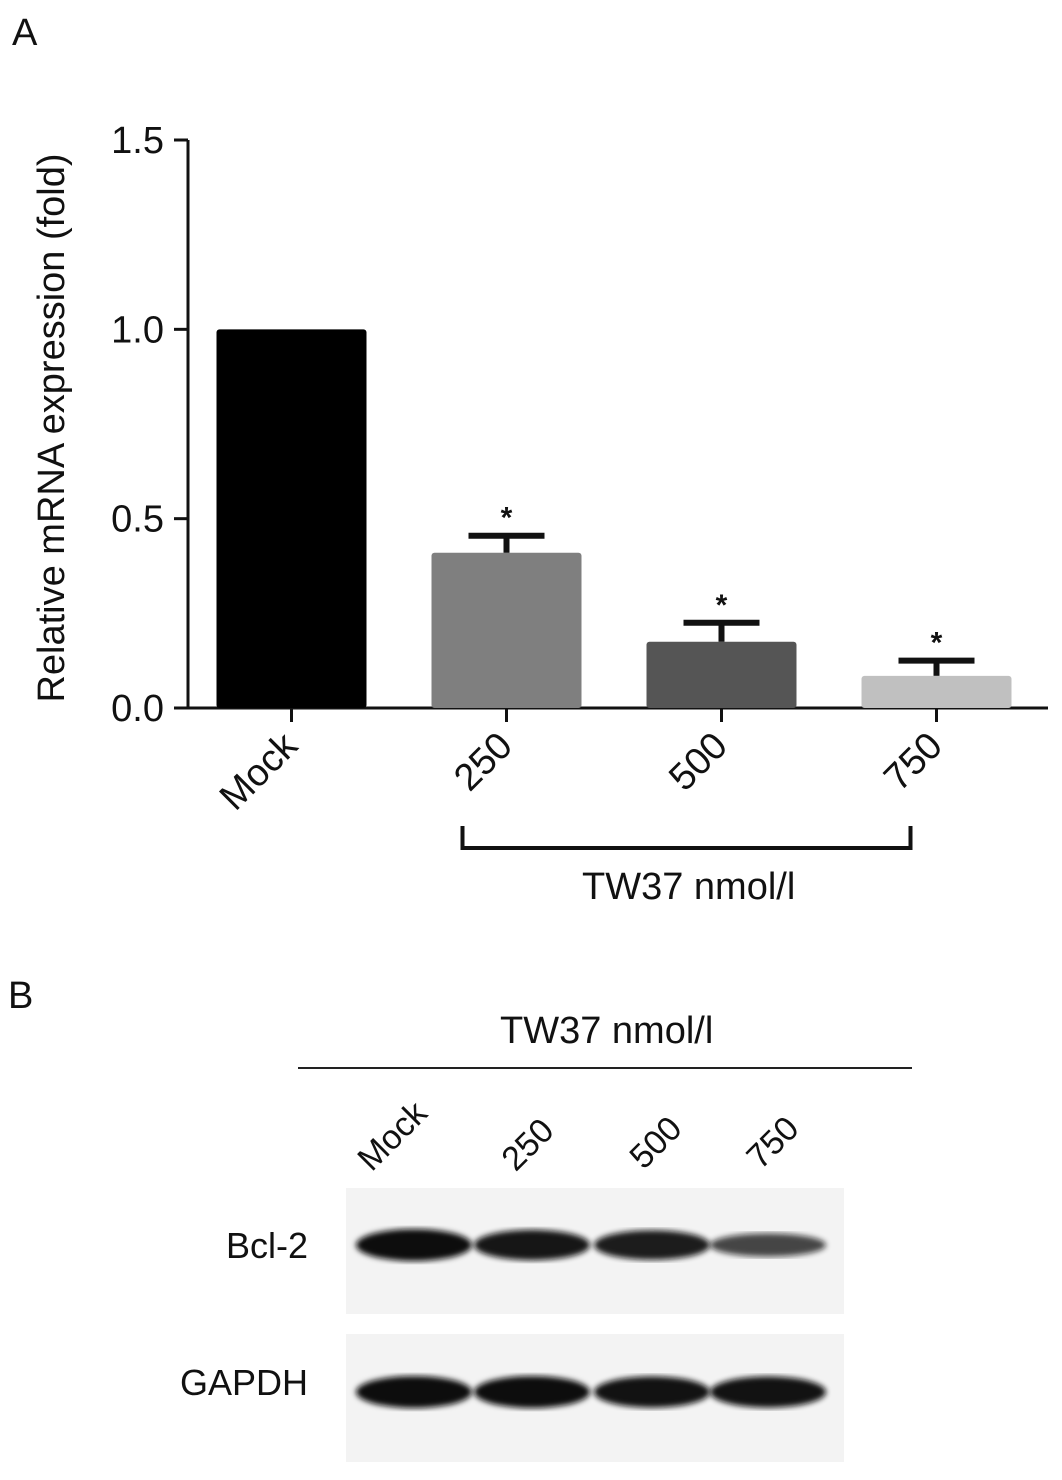 The width and height of the screenshot is (1062, 1480). Describe the element at coordinates (913, 762) in the screenshot. I see `x-tick-label-750: 750` at that location.